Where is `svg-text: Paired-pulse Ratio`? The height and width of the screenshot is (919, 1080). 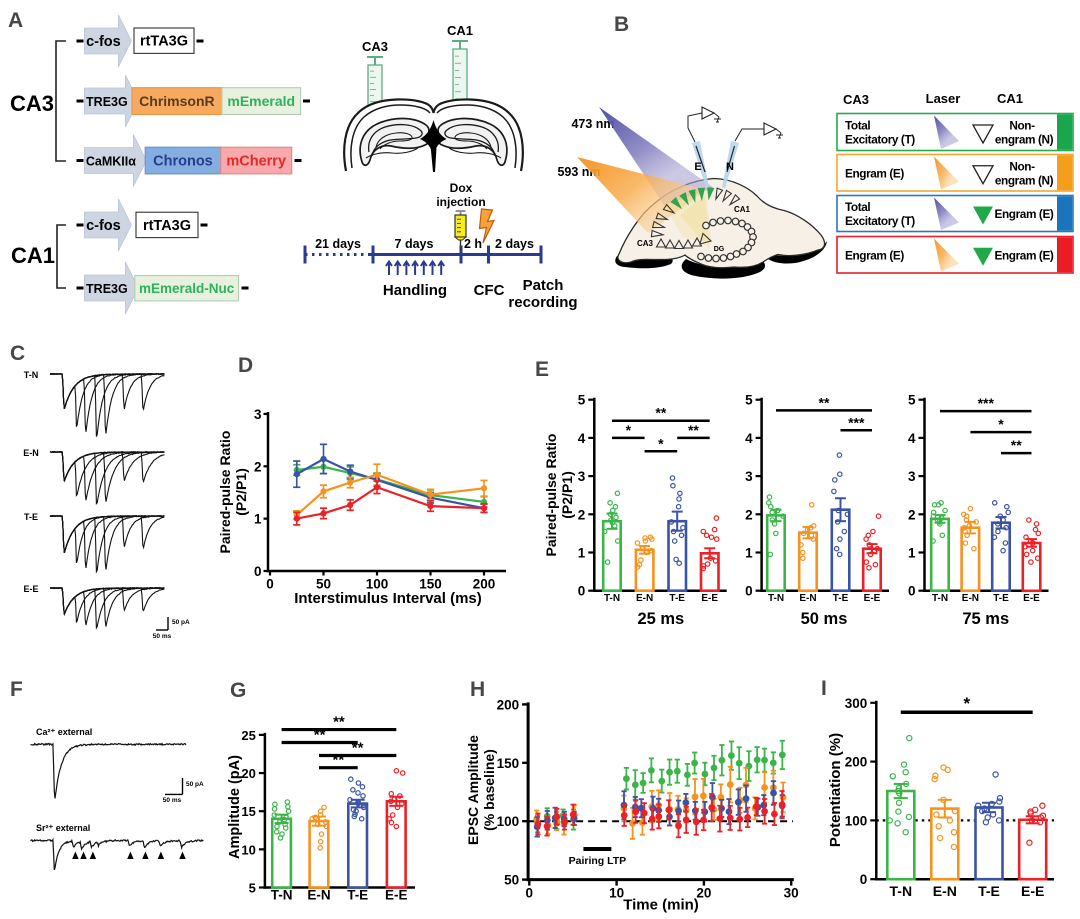
svg-text: Paired-pulse Ratio is located at coordinates (551, 495).